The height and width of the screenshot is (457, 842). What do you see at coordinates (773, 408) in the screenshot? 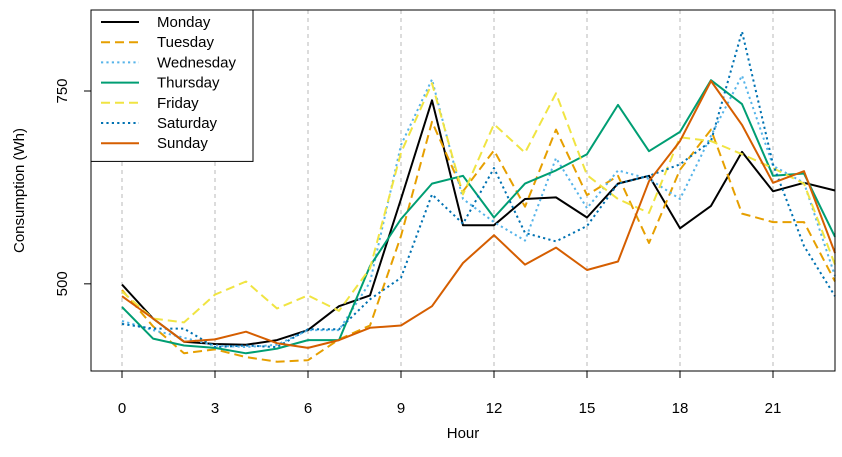
I see `x-tick-label-21: 21` at bounding box center [773, 408].